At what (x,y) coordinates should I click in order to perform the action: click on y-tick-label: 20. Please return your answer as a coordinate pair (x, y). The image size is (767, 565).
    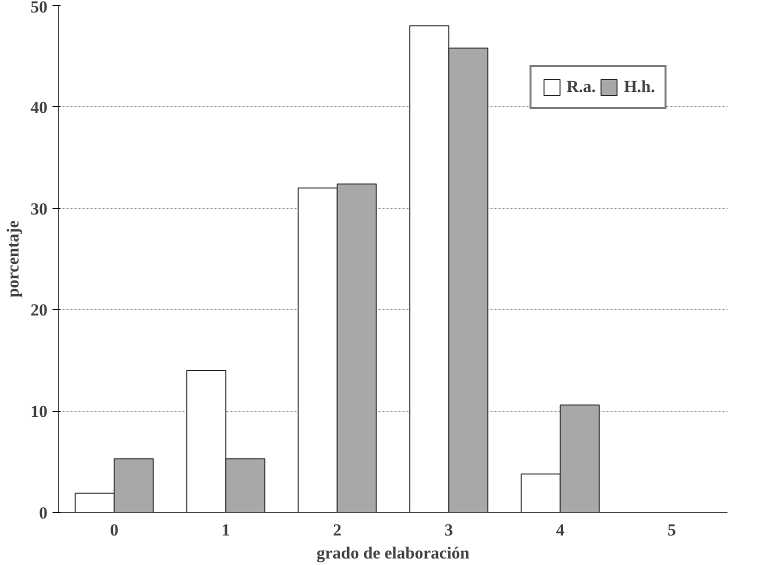
    Looking at the image, I should click on (39, 310).